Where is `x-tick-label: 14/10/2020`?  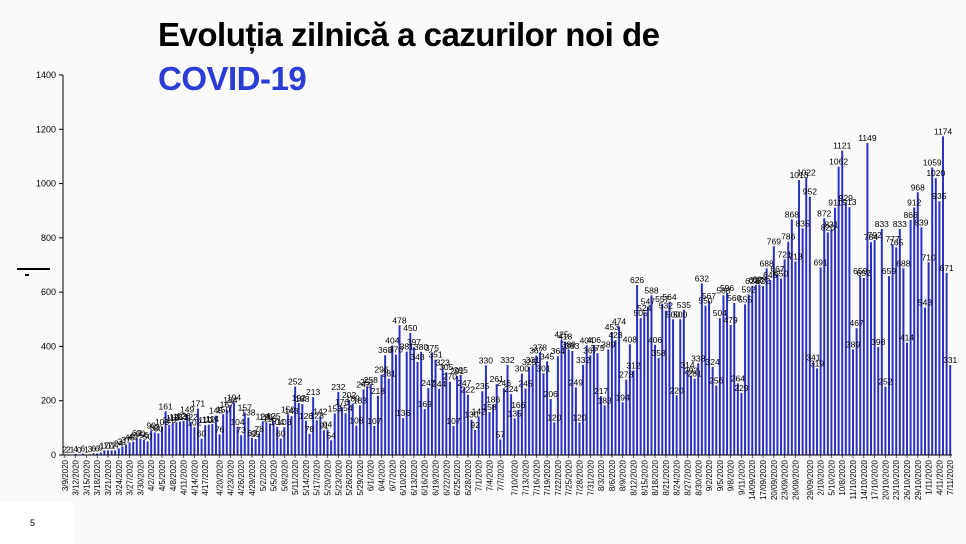
x-tick-label: 14/10/2020 is located at coordinates (864, 479).